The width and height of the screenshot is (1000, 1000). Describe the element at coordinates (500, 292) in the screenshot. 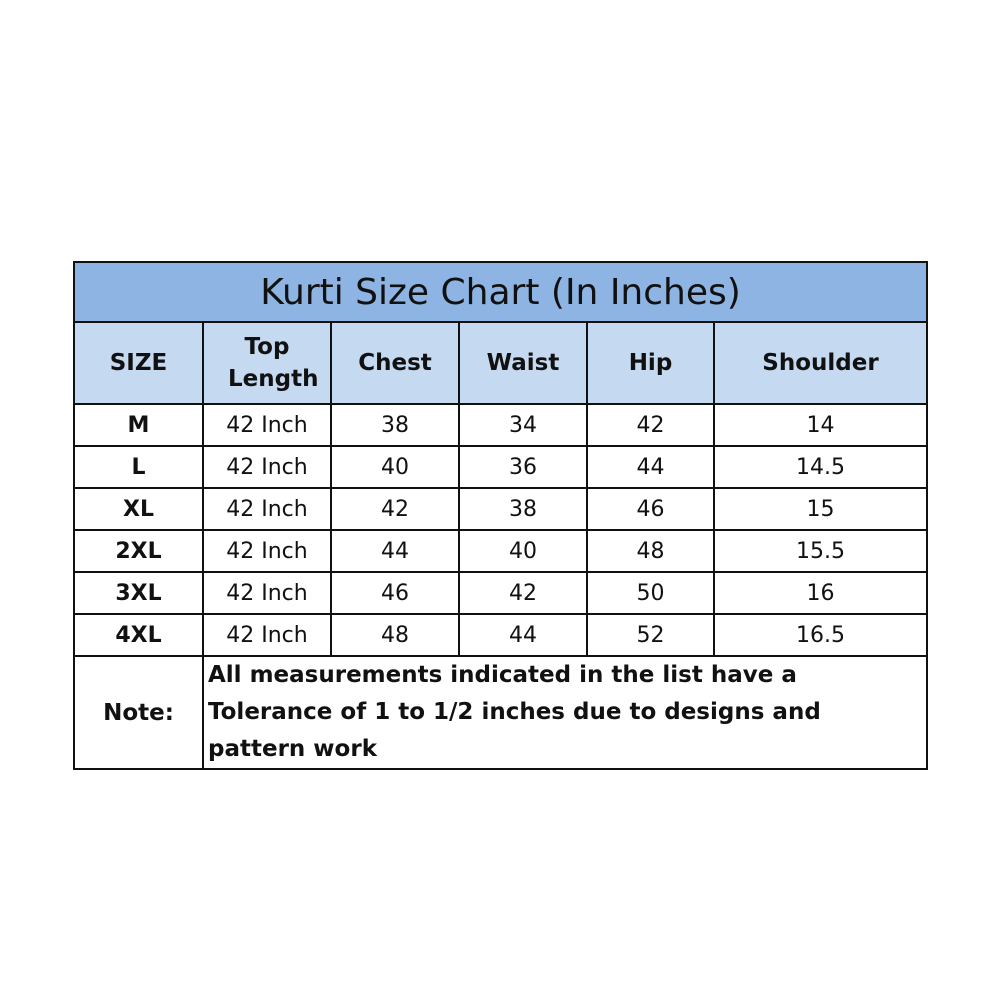

I see `chart-title: Kurti Size Chart (In Inches)` at that location.